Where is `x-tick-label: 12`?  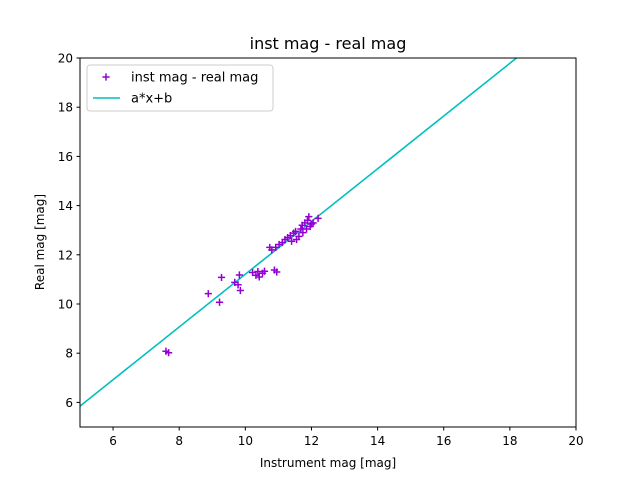 x-tick-label: 12 is located at coordinates (311, 441).